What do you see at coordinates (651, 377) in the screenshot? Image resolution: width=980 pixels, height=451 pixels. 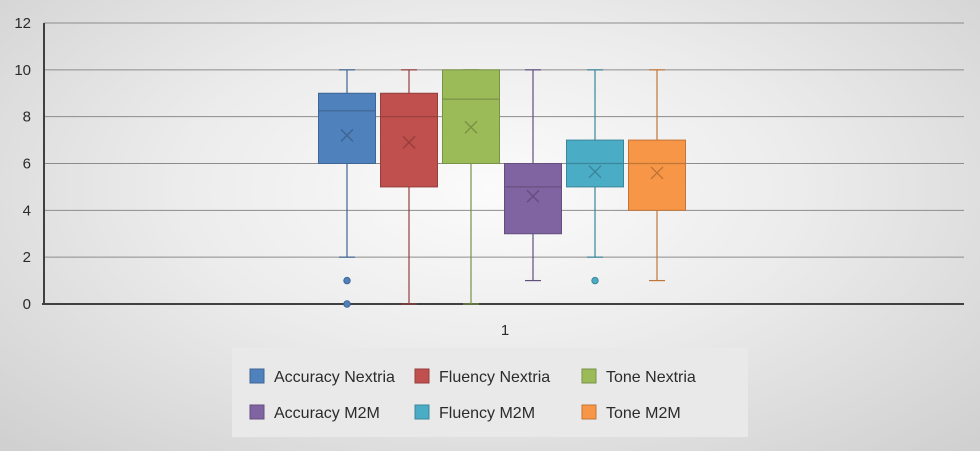 I see `legend-label: Tone Nextria` at bounding box center [651, 377].